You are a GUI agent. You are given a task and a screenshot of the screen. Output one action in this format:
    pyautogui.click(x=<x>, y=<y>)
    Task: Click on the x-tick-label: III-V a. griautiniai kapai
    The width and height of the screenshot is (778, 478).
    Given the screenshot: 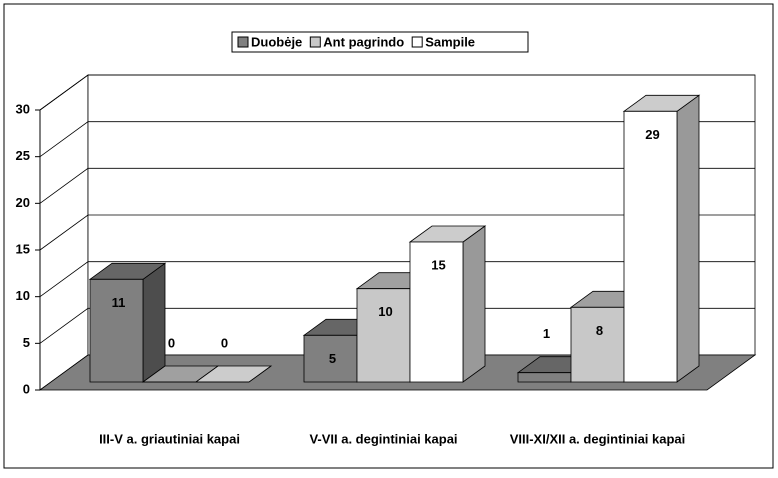 What is the action you would take?
    pyautogui.click(x=169, y=438)
    